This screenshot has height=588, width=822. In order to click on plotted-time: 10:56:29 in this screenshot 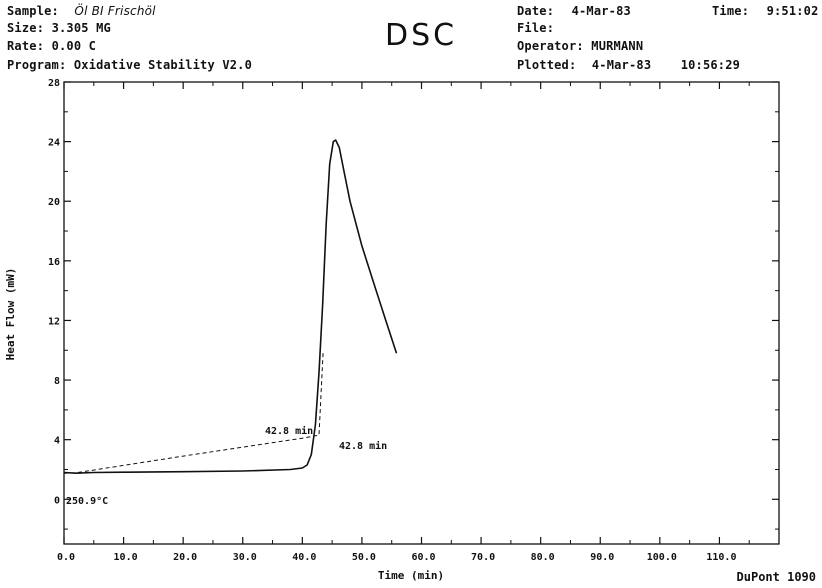, I will do `click(710, 65)`.